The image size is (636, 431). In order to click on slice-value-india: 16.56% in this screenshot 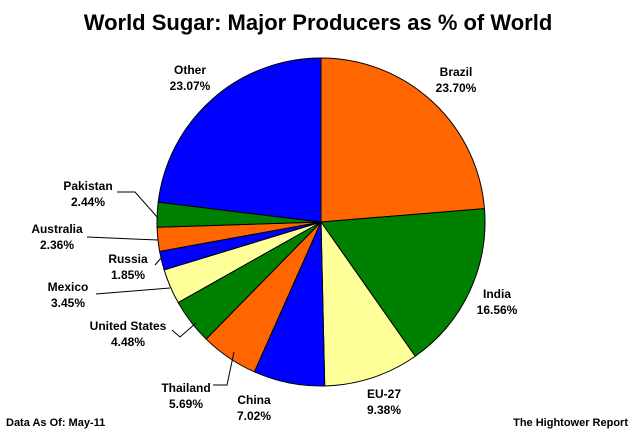, I will do `click(497, 310)`.